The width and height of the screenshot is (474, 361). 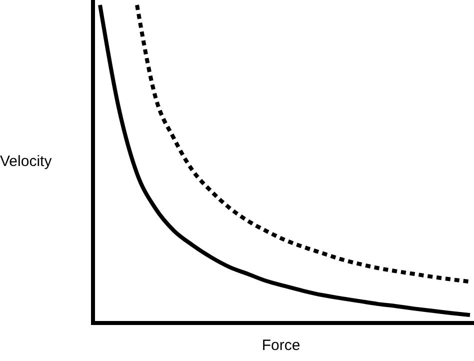 What do you see at coordinates (26, 161) in the screenshot?
I see `y-axis-title: Velocity` at bounding box center [26, 161].